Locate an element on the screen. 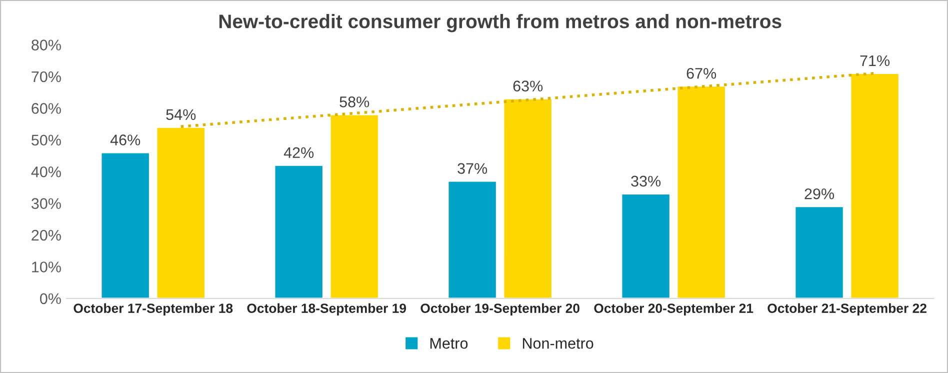 This screenshot has width=948, height=373. x-tick-label: October 20-September 21 is located at coordinates (674, 309).